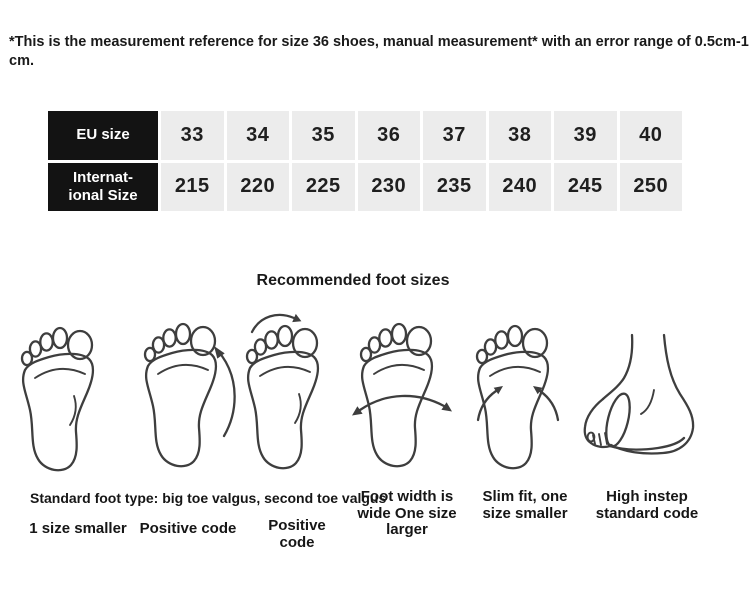  Describe the element at coordinates (388, 186) in the screenshot. I see `international-size-cell: 230` at that location.